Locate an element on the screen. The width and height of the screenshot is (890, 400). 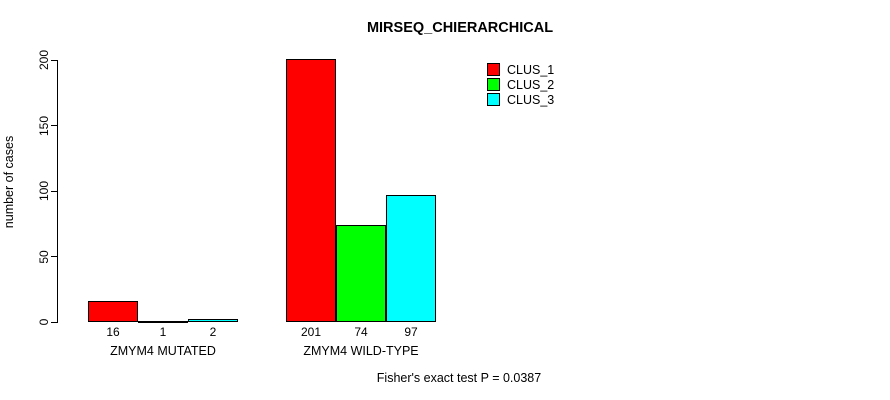
bar-value-label: 16 is located at coordinates (113, 332).